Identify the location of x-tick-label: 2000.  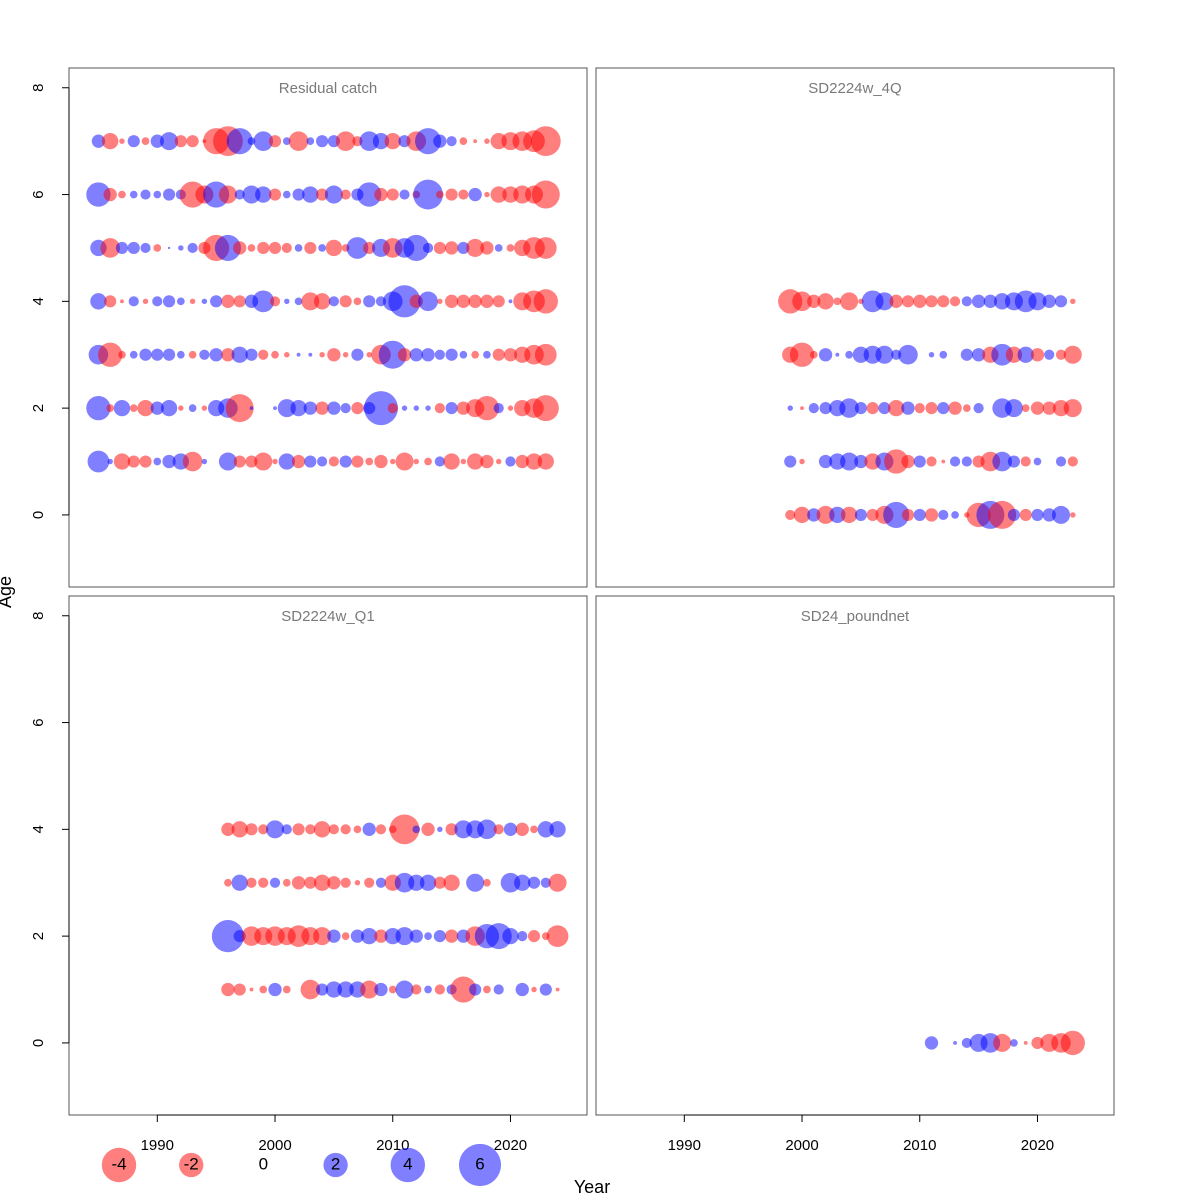
(801, 1145).